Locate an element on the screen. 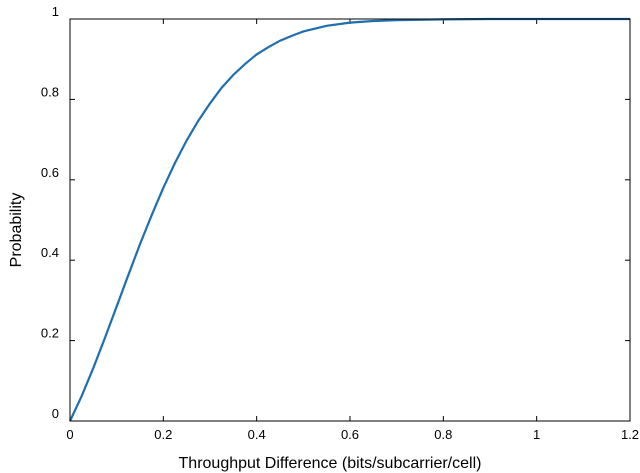 This screenshot has width=640, height=473. y-tick-label: 0 is located at coordinates (55, 413).